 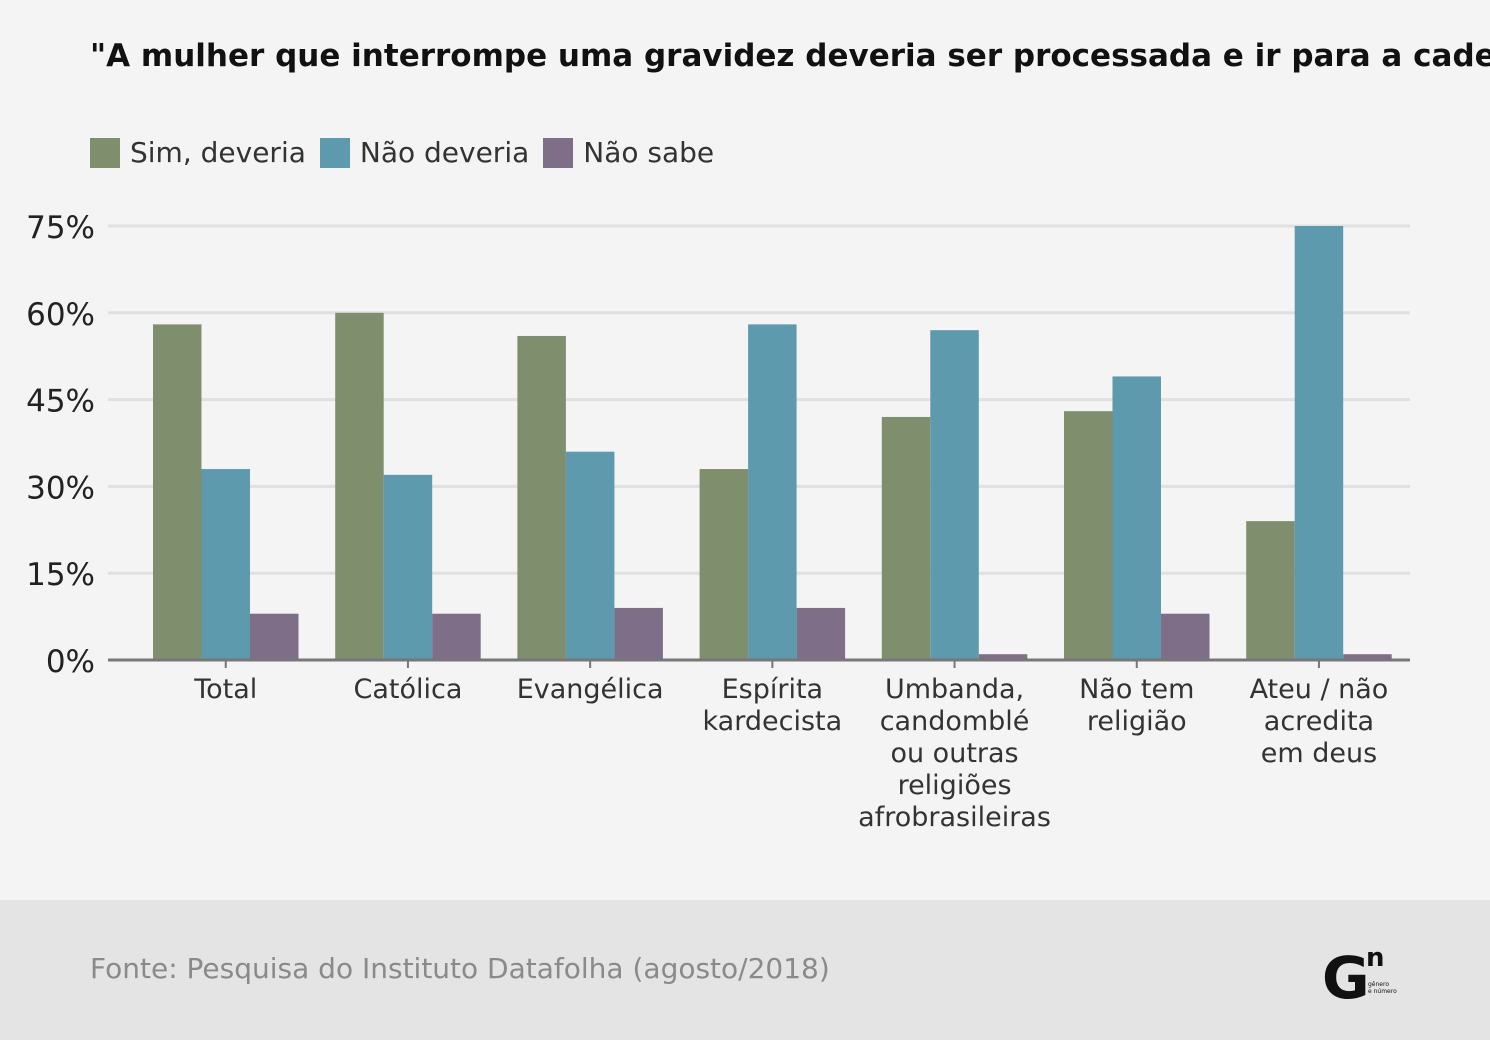 I want to click on legend-swatch-nao-deveria, so click(x=334, y=152).